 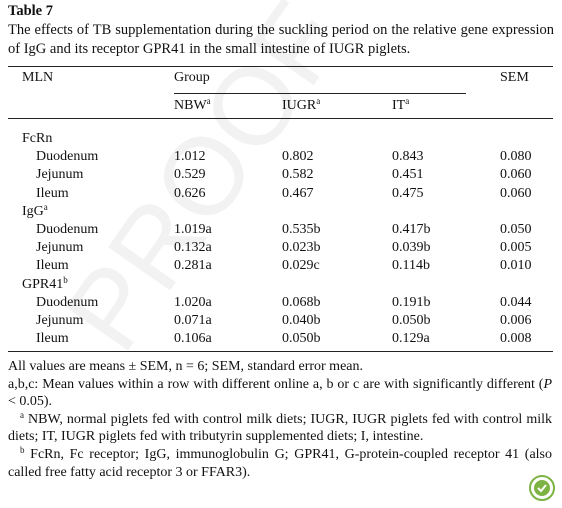 What do you see at coordinates (30, 402) in the screenshot?
I see `note-text: < 0.05).` at bounding box center [30, 402].